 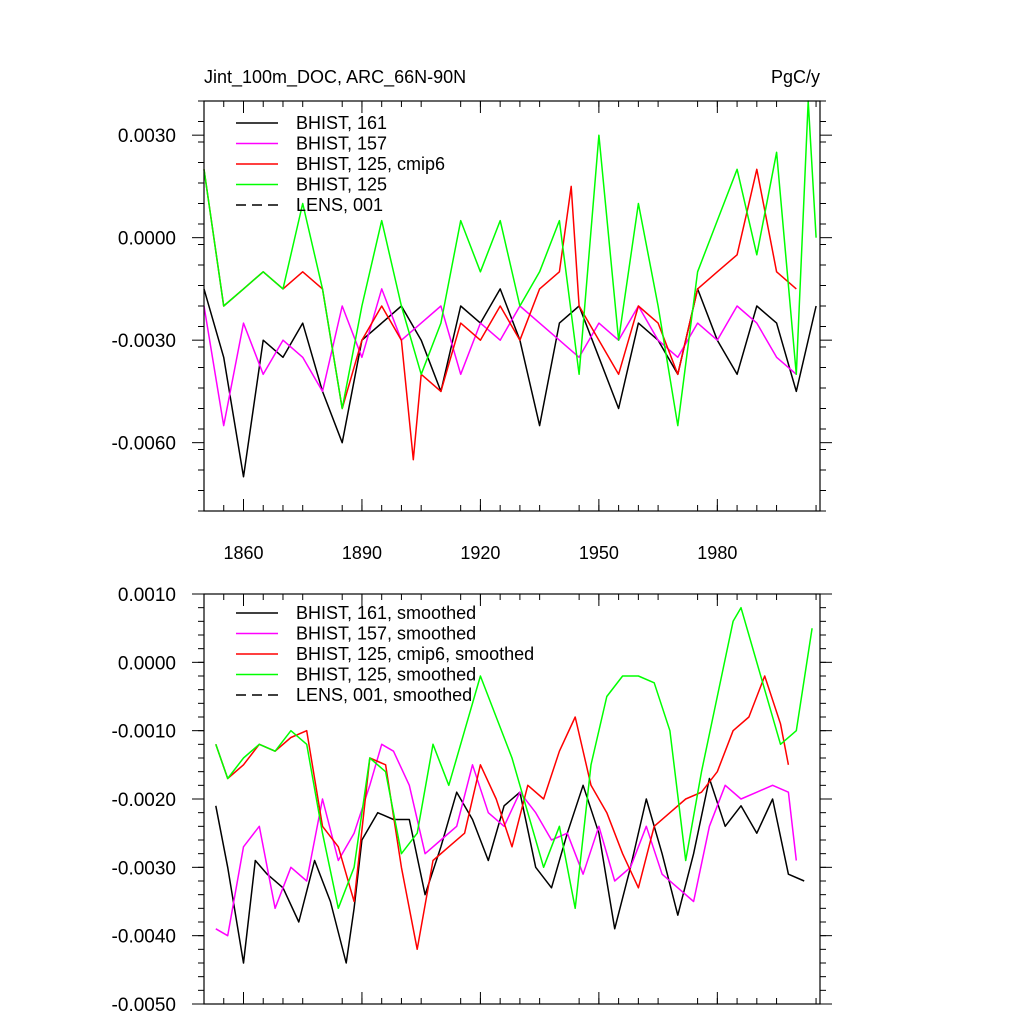 I want to click on x-tick-label: 1860, so click(x=243, y=553).